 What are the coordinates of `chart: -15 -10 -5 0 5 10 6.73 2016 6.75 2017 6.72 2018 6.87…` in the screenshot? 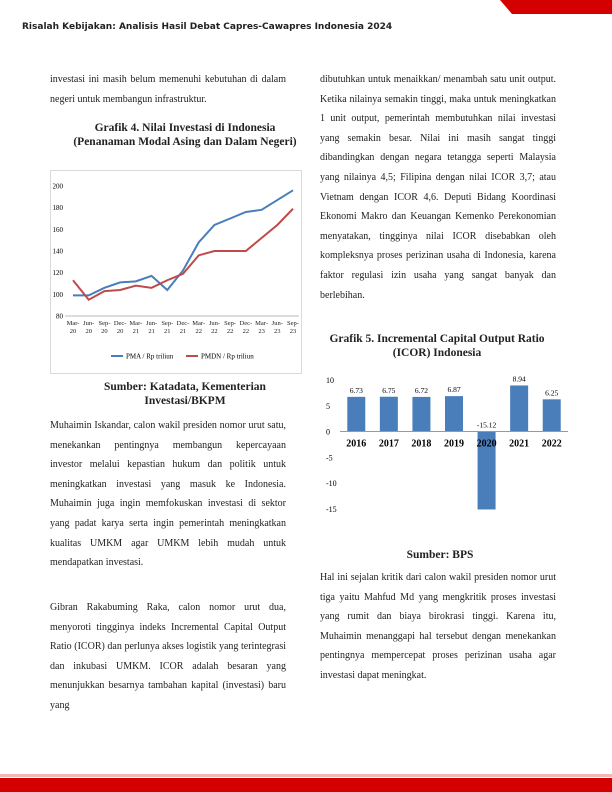 It's located at (445, 455).